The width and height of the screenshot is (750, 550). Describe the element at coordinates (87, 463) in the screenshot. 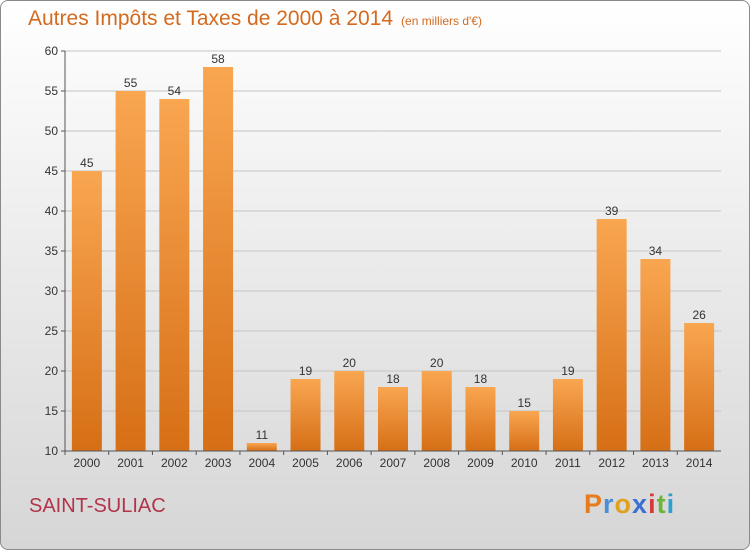

I see `x-tick-label: 2000` at that location.